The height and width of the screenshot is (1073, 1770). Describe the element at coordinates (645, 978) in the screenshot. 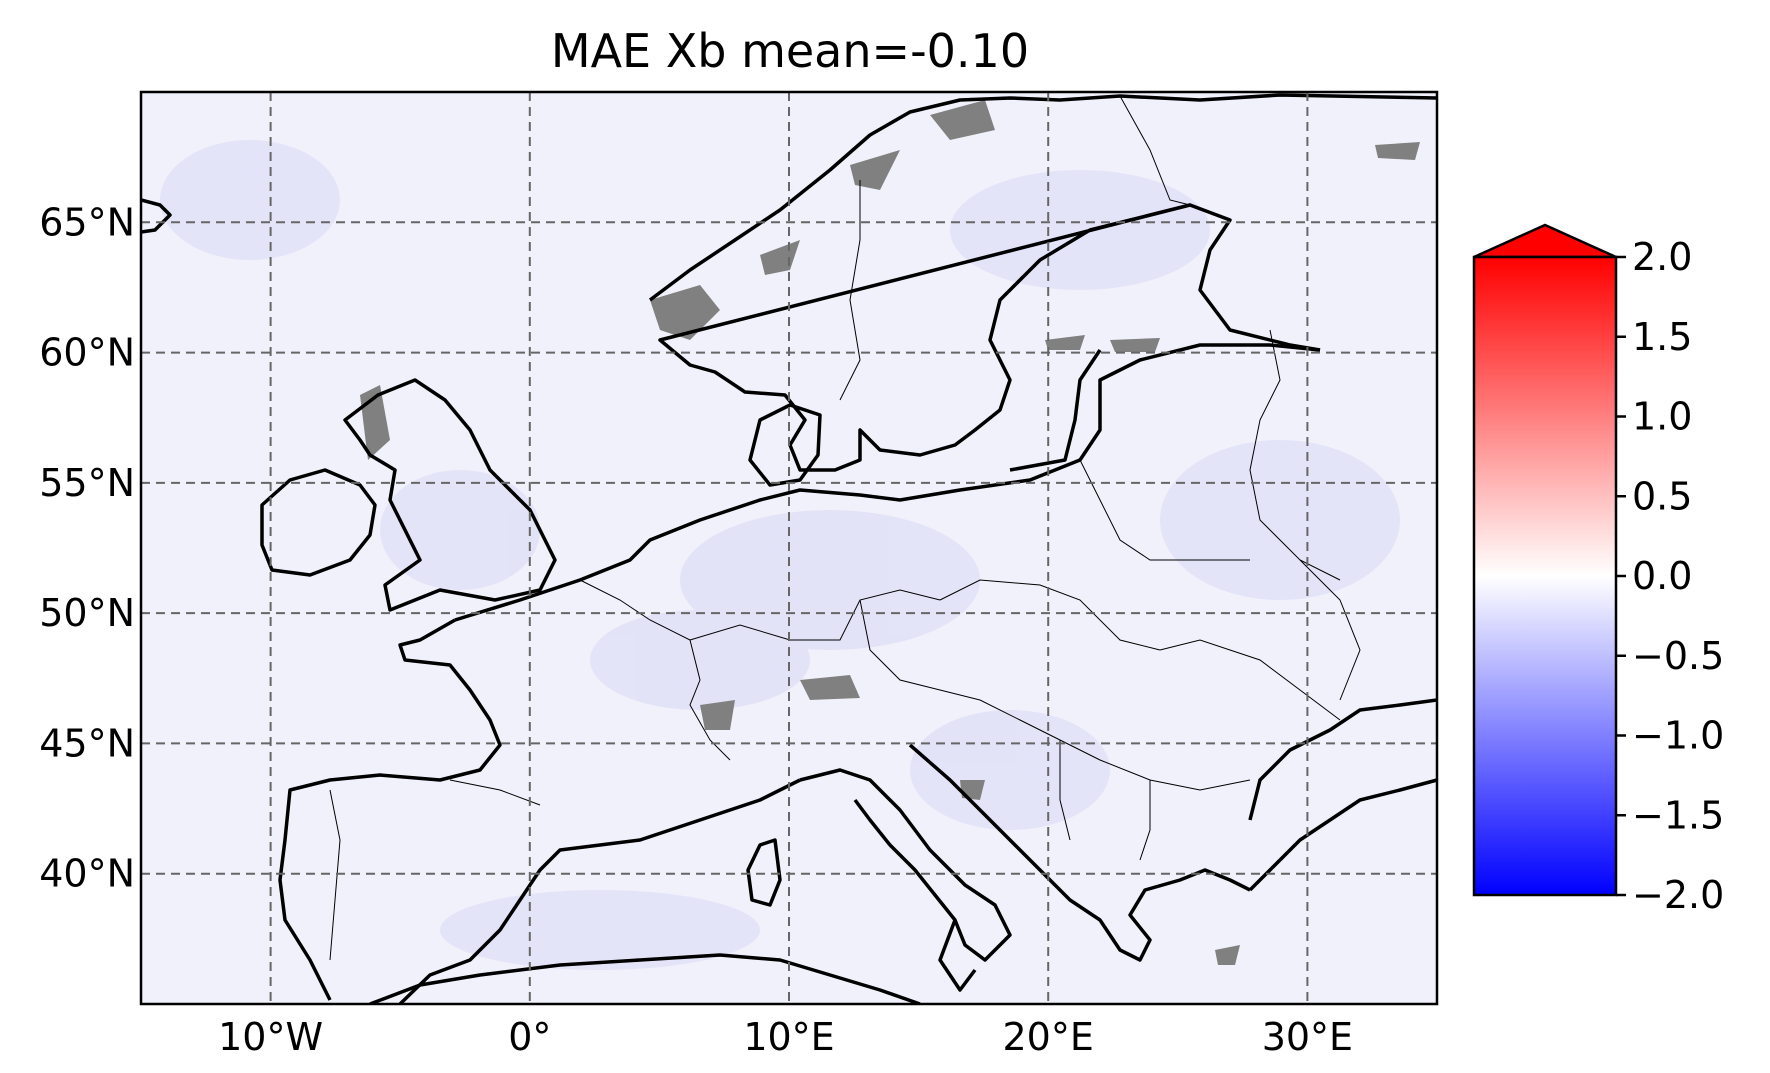

I see `coastline-north-africa` at that location.